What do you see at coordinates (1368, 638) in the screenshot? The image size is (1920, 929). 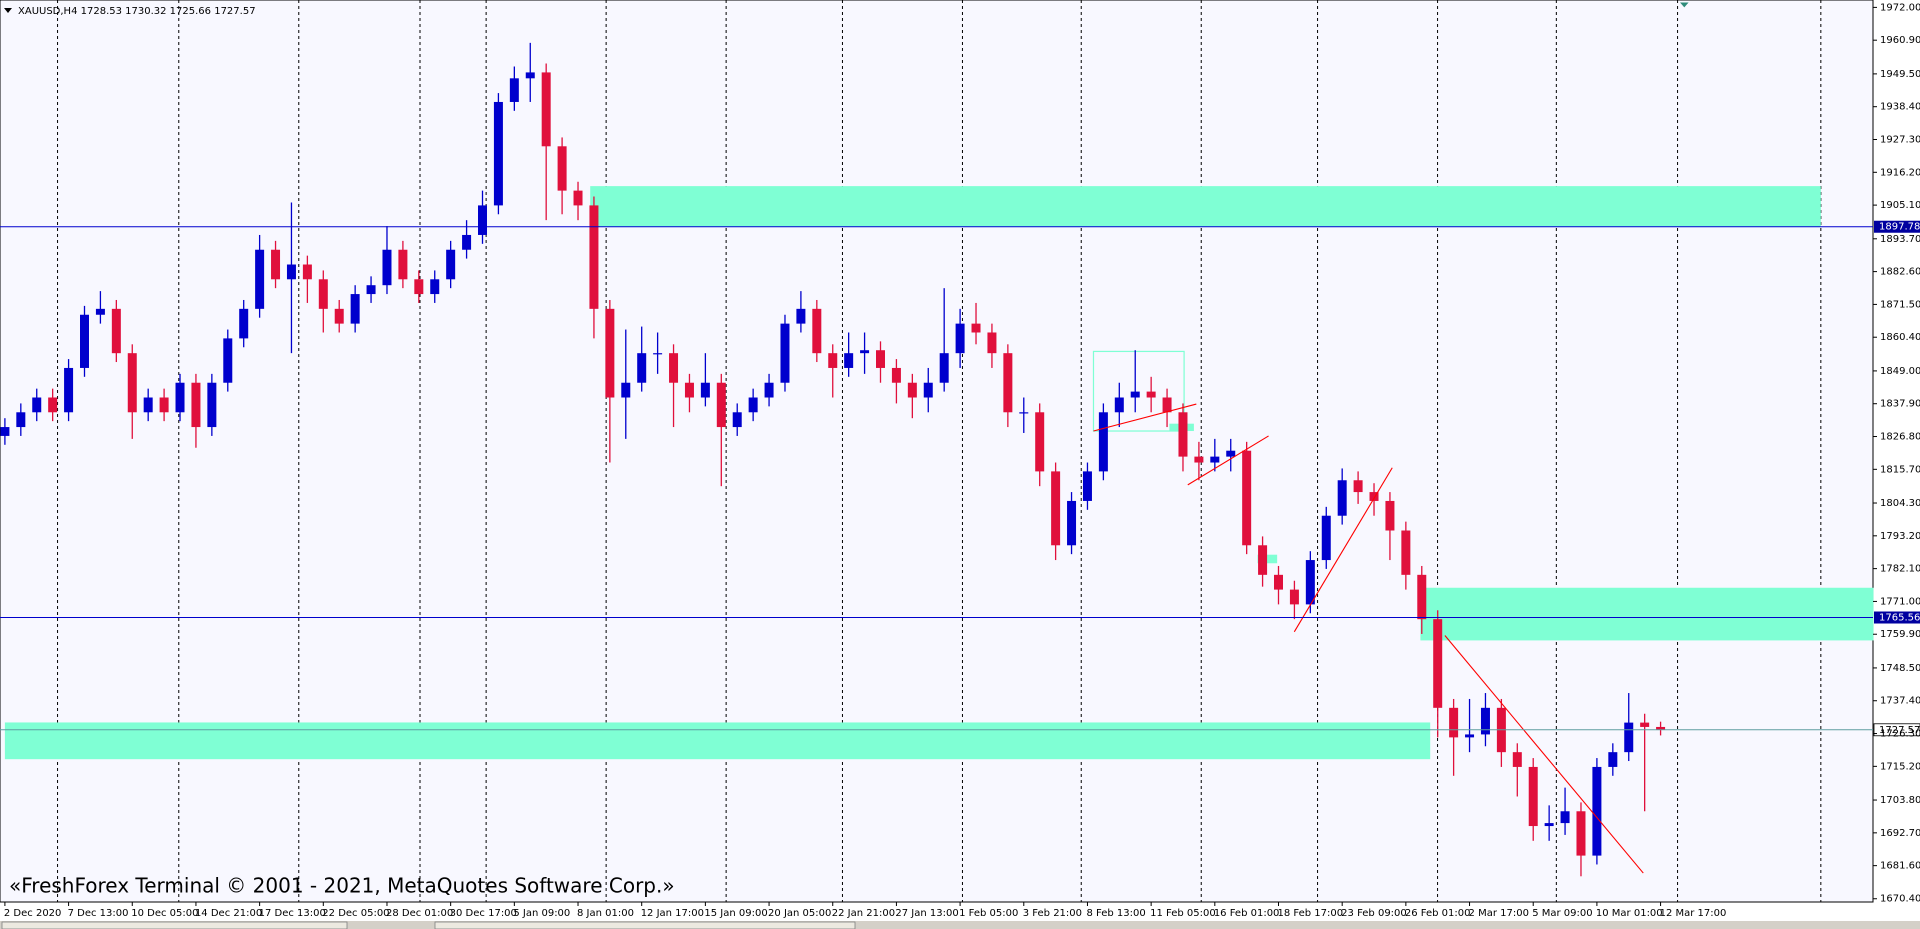 I see `trend-lines` at bounding box center [1368, 638].